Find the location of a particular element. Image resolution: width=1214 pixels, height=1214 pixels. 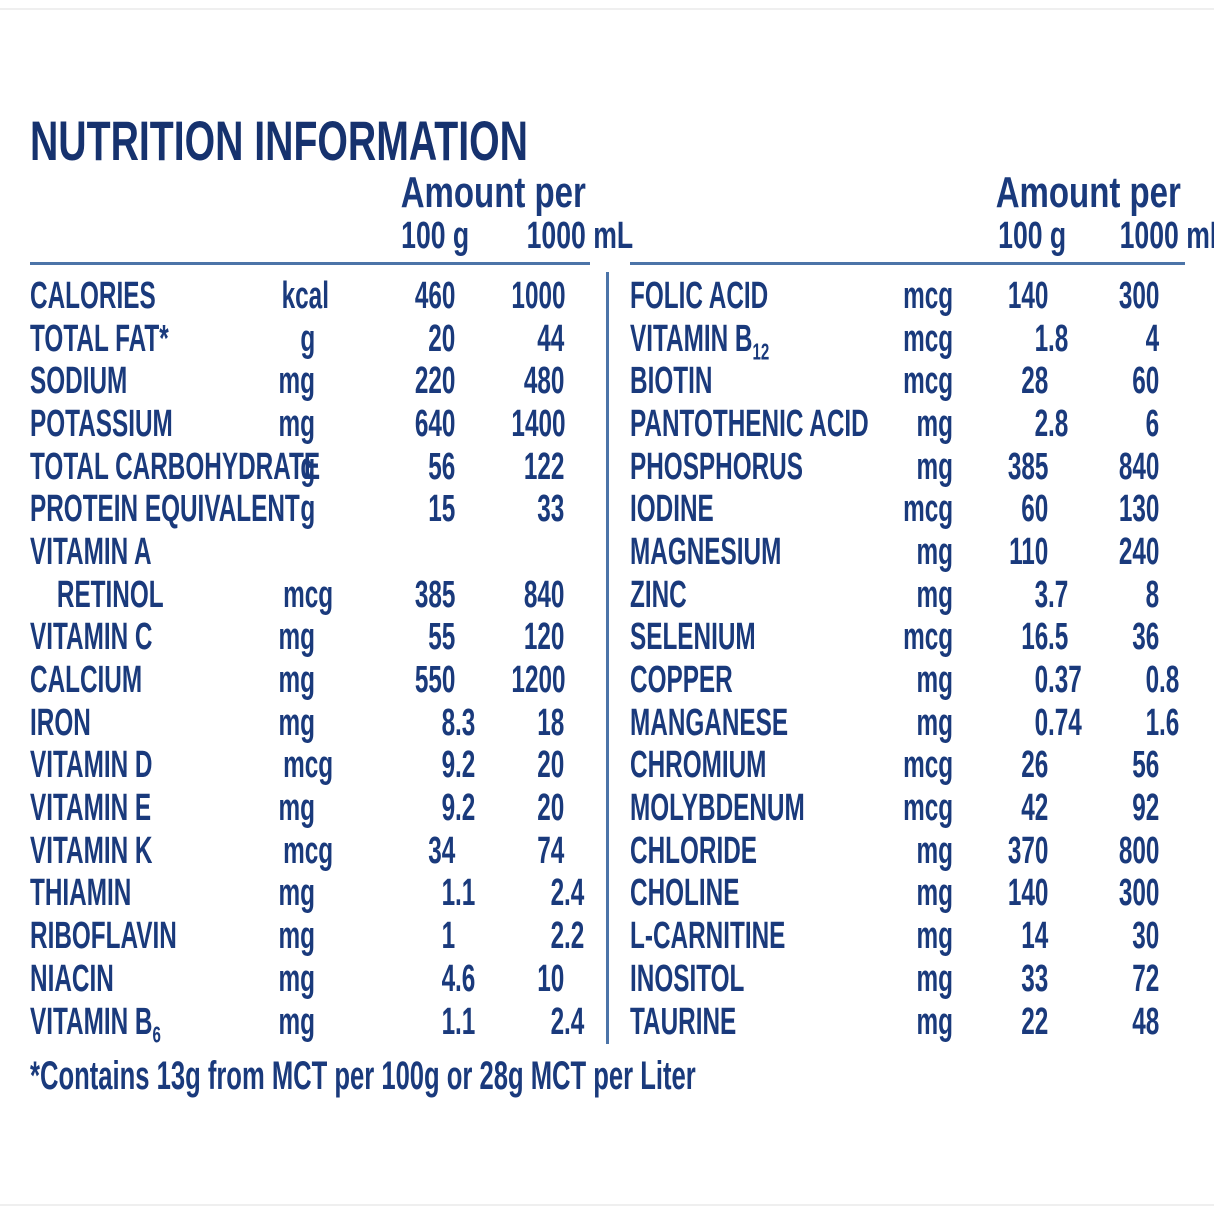

nutrient-label-text: POTASSIUM is located at coordinates (101, 423).